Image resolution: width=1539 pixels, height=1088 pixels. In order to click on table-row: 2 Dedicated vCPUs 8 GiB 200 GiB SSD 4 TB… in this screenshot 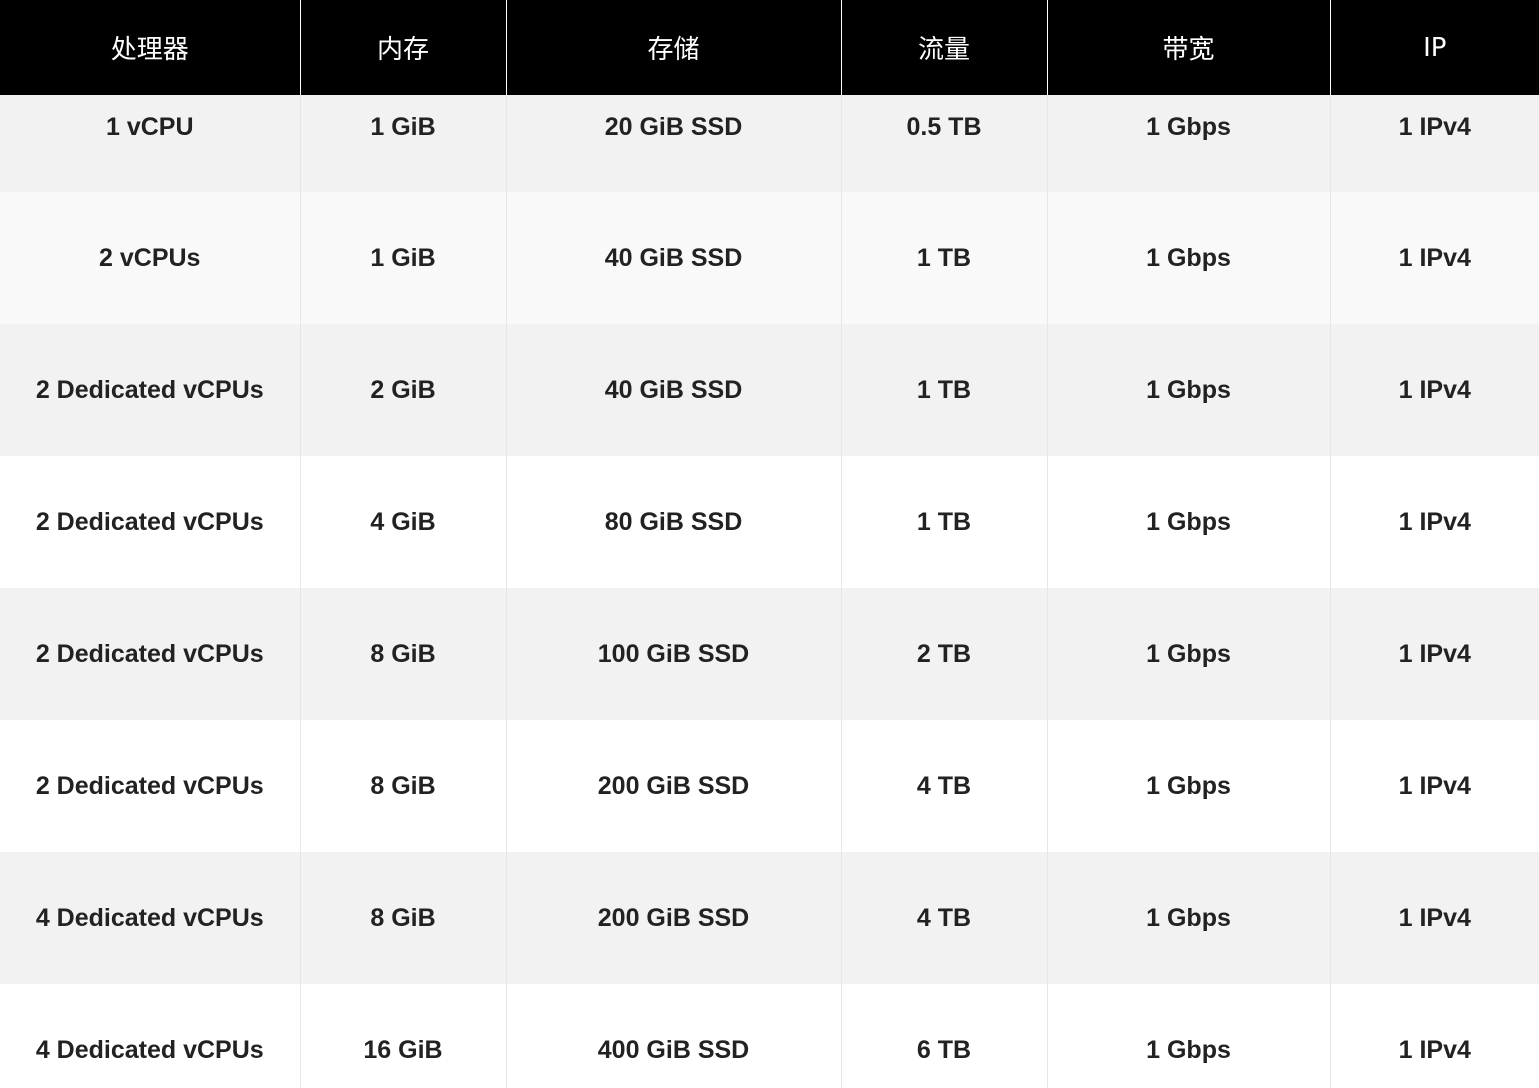, I will do `click(769, 786)`.